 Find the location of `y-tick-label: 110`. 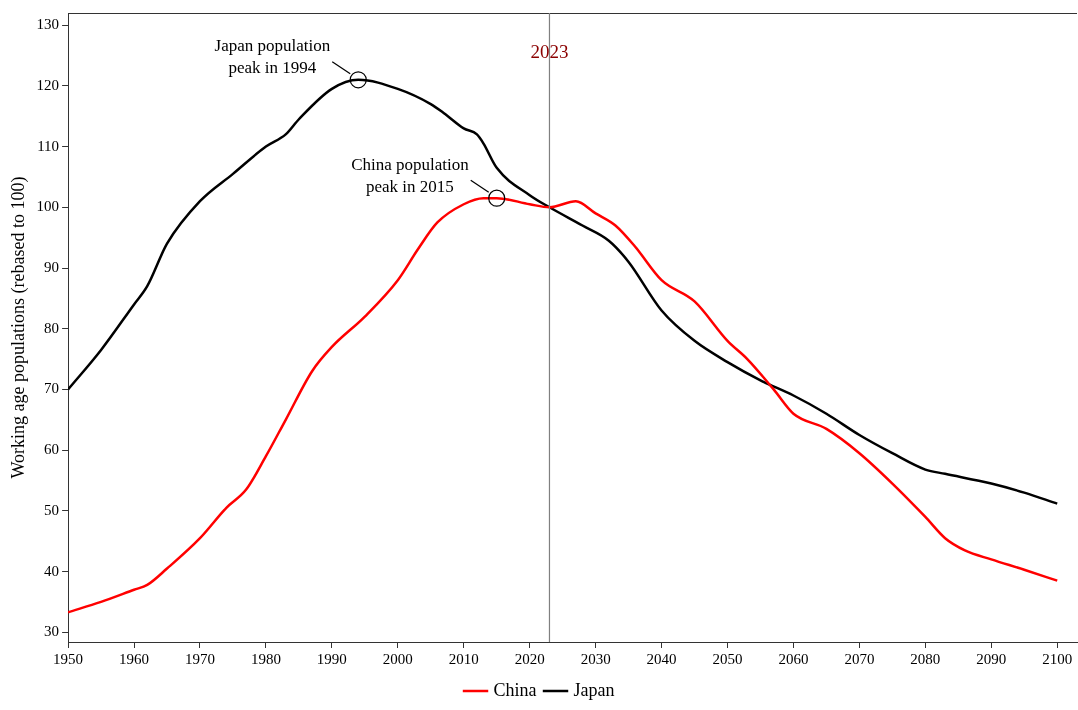

y-tick-label: 110 is located at coordinates (48, 145).